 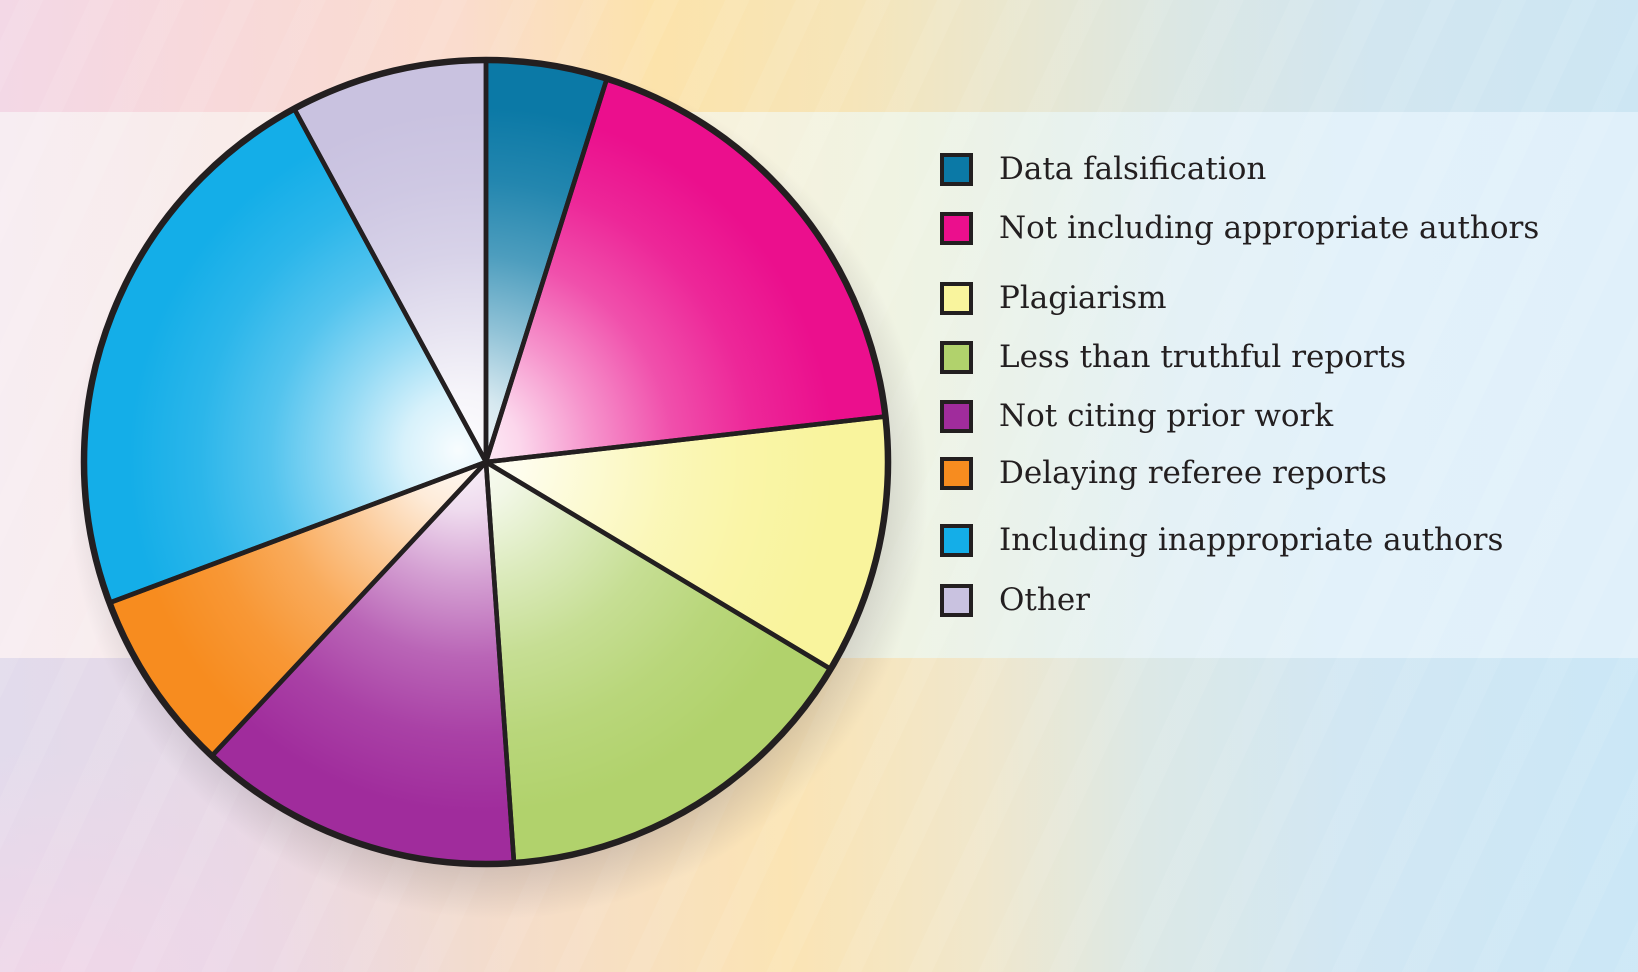 I want to click on legend-item-not-citing-prior-work: Not citing prior work, so click(x=1136, y=416).